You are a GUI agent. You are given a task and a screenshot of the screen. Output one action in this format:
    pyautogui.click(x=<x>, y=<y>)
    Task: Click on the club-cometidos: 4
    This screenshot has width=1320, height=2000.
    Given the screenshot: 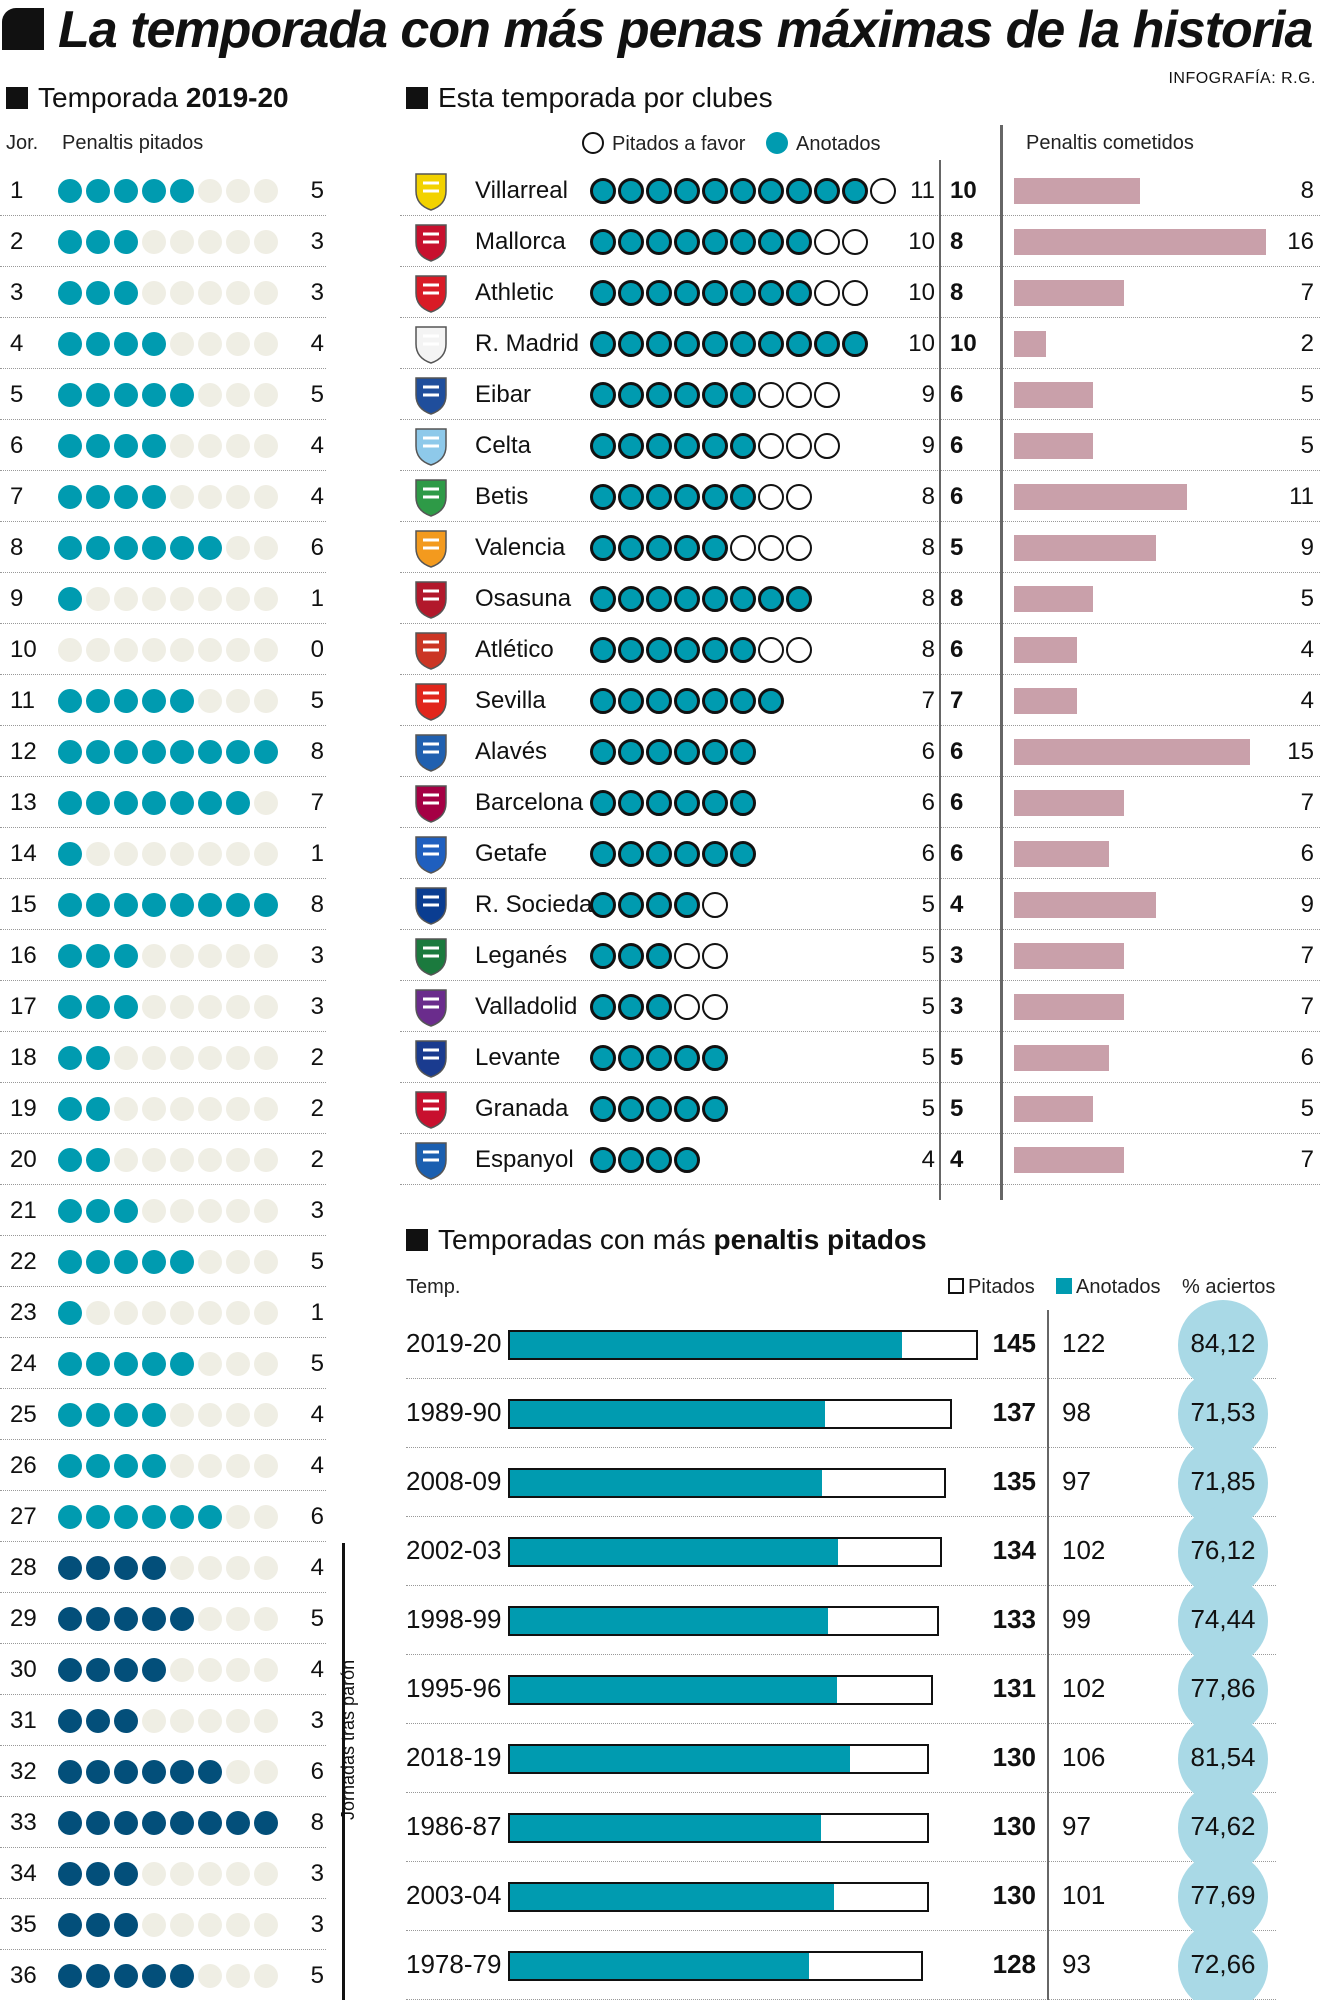 What is the action you would take?
    pyautogui.click(x=1307, y=649)
    